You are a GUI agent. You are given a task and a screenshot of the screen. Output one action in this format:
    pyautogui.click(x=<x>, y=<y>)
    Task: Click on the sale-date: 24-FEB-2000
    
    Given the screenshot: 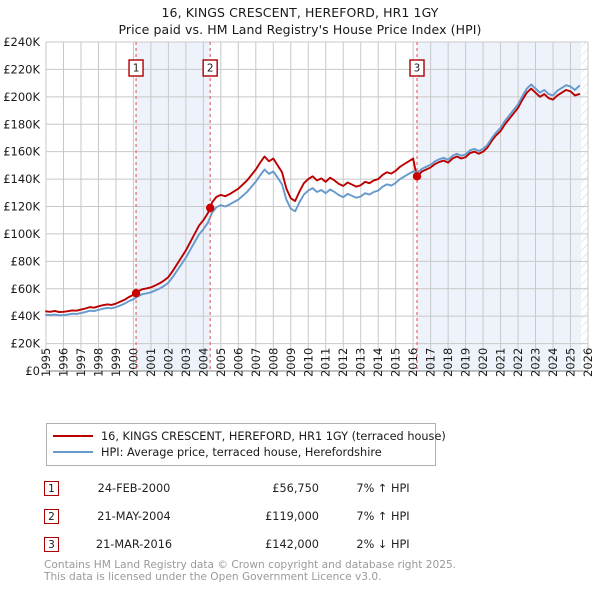 What is the action you would take?
    pyautogui.click(x=134, y=488)
    